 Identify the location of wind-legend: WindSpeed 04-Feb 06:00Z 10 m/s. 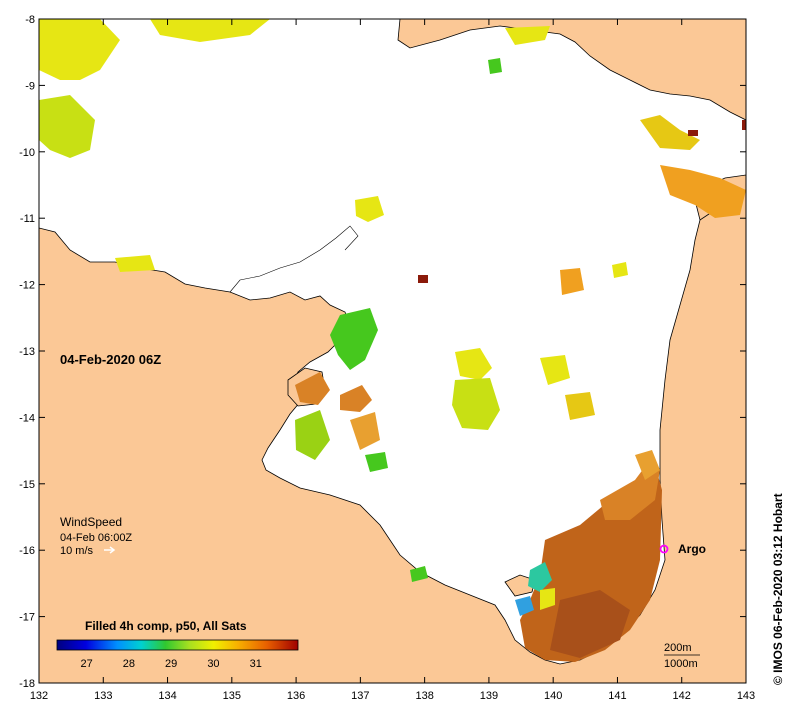
(96, 536).